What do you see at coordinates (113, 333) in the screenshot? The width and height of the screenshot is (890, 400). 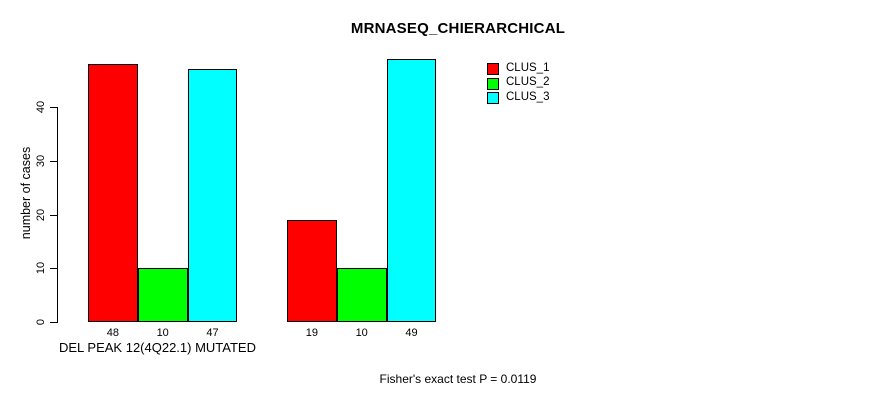 I see `bar-value-label: 48` at bounding box center [113, 333].